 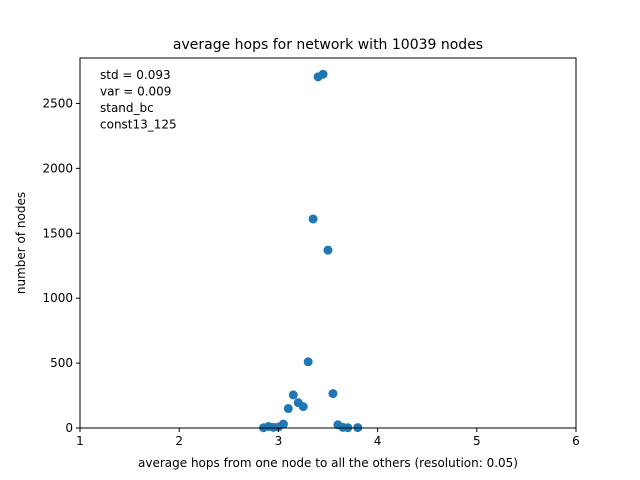 What do you see at coordinates (80, 441) in the screenshot?
I see `x-tick-label: 1` at bounding box center [80, 441].